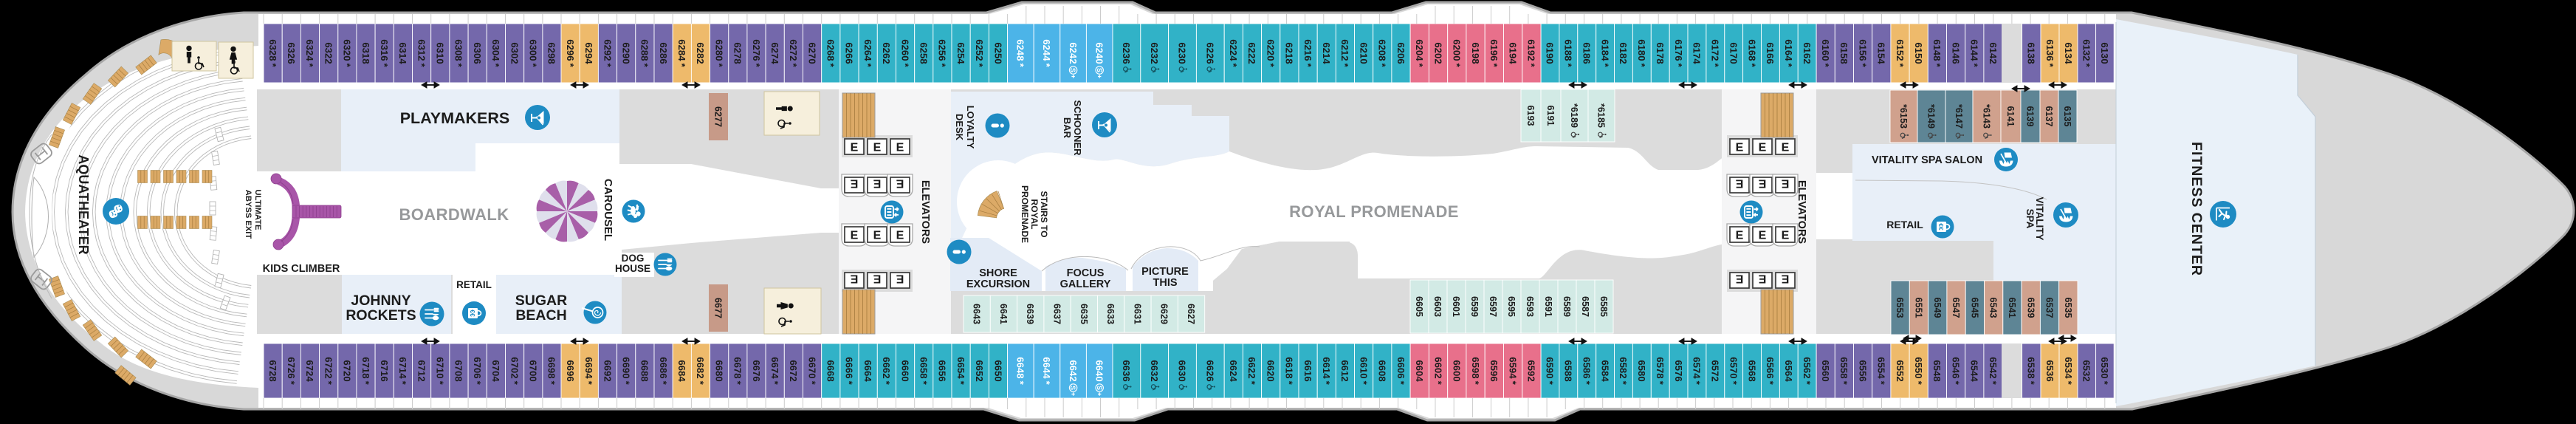 Image resolution: width=2576 pixels, height=424 pixels. What do you see at coordinates (1030, 314) in the screenshot?
I see `svg-text: 6639` at bounding box center [1030, 314].